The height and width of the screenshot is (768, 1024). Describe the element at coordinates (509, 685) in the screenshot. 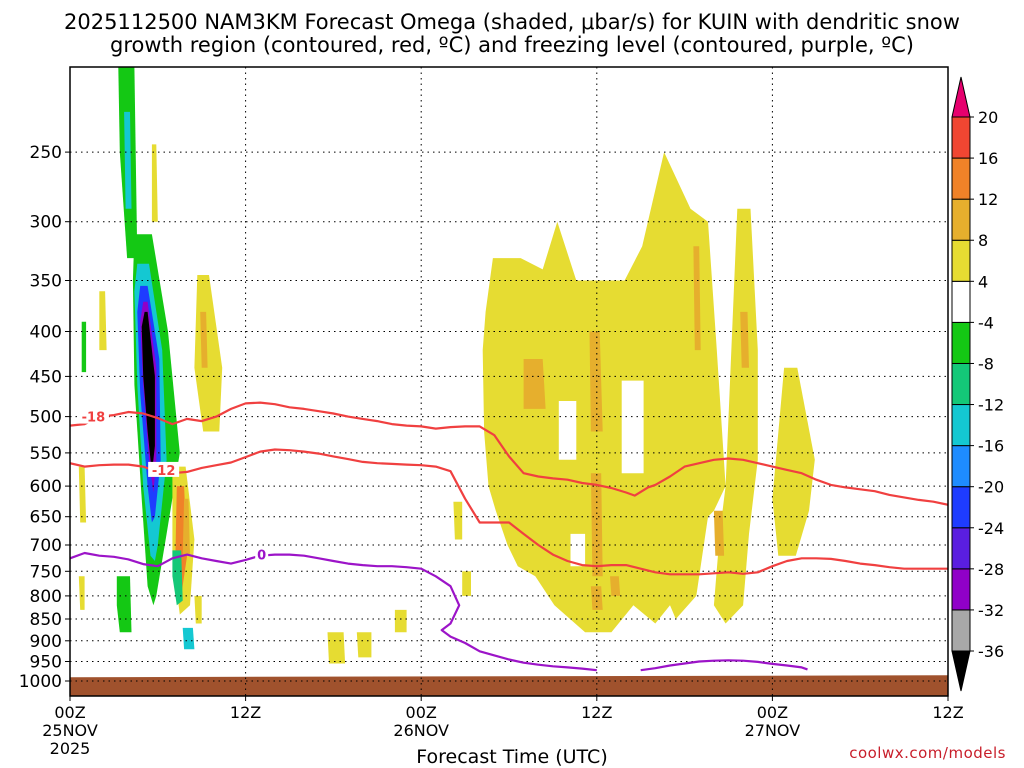

I see `ground-layer` at that location.